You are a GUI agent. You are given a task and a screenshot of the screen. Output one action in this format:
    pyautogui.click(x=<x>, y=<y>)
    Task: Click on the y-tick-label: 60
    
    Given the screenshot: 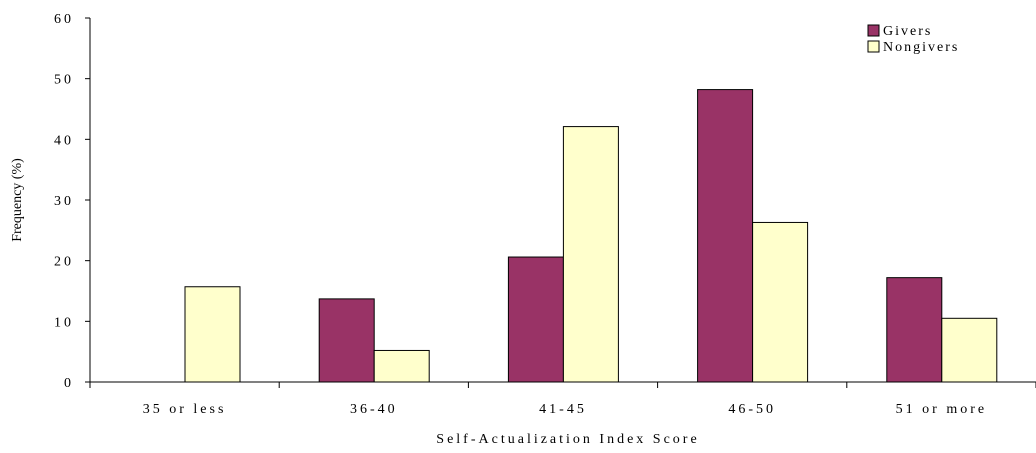 What is the action you would take?
    pyautogui.click(x=64, y=19)
    